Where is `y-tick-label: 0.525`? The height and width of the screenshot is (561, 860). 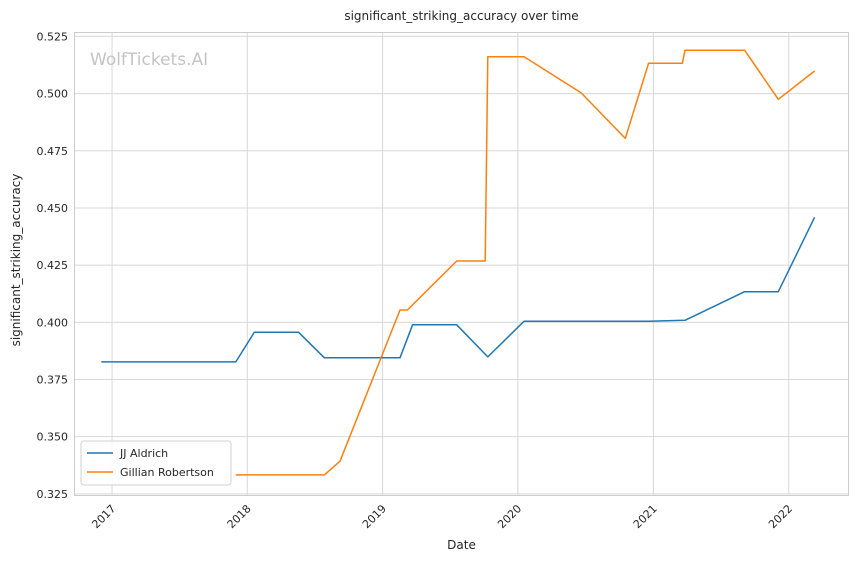
y-tick-label: 0.525 is located at coordinates (53, 36).